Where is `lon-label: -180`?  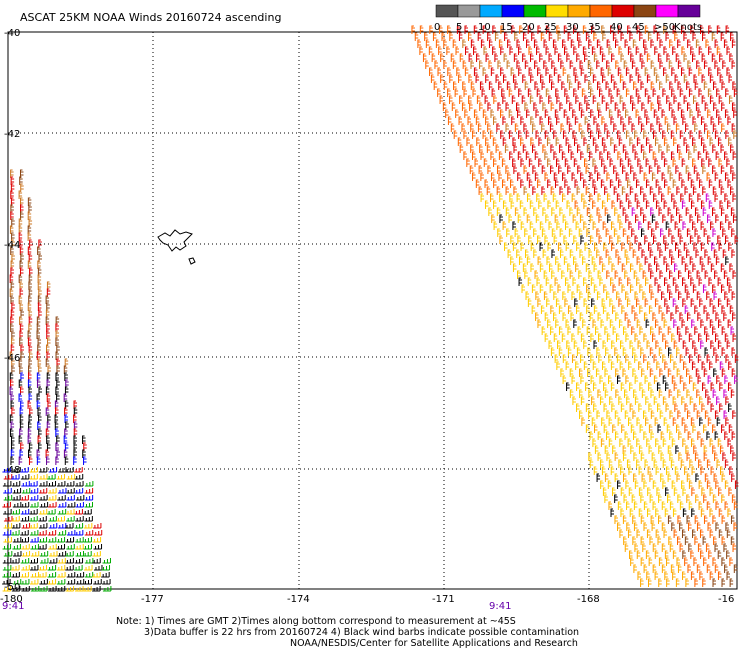 lon-label: -180 is located at coordinates (11, 599).